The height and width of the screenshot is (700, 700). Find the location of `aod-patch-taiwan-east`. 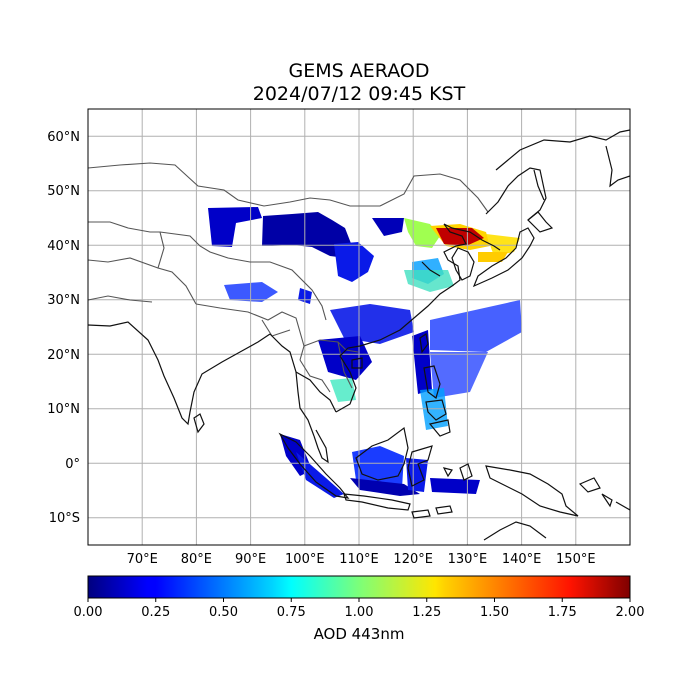

aod-patch-taiwan-east is located at coordinates (422, 362).